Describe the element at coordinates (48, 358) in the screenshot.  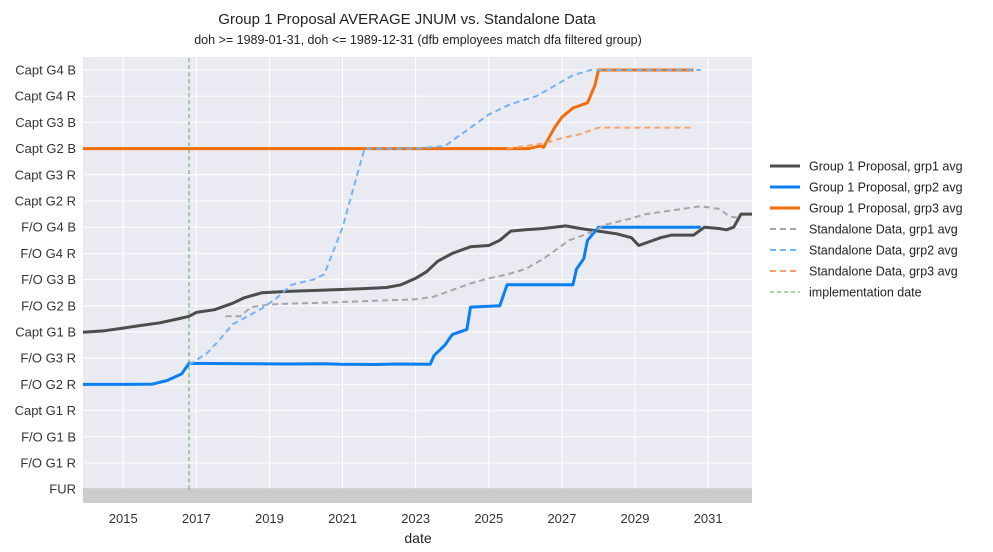
I see `y-tick-label: F/O G3 R` at that location.